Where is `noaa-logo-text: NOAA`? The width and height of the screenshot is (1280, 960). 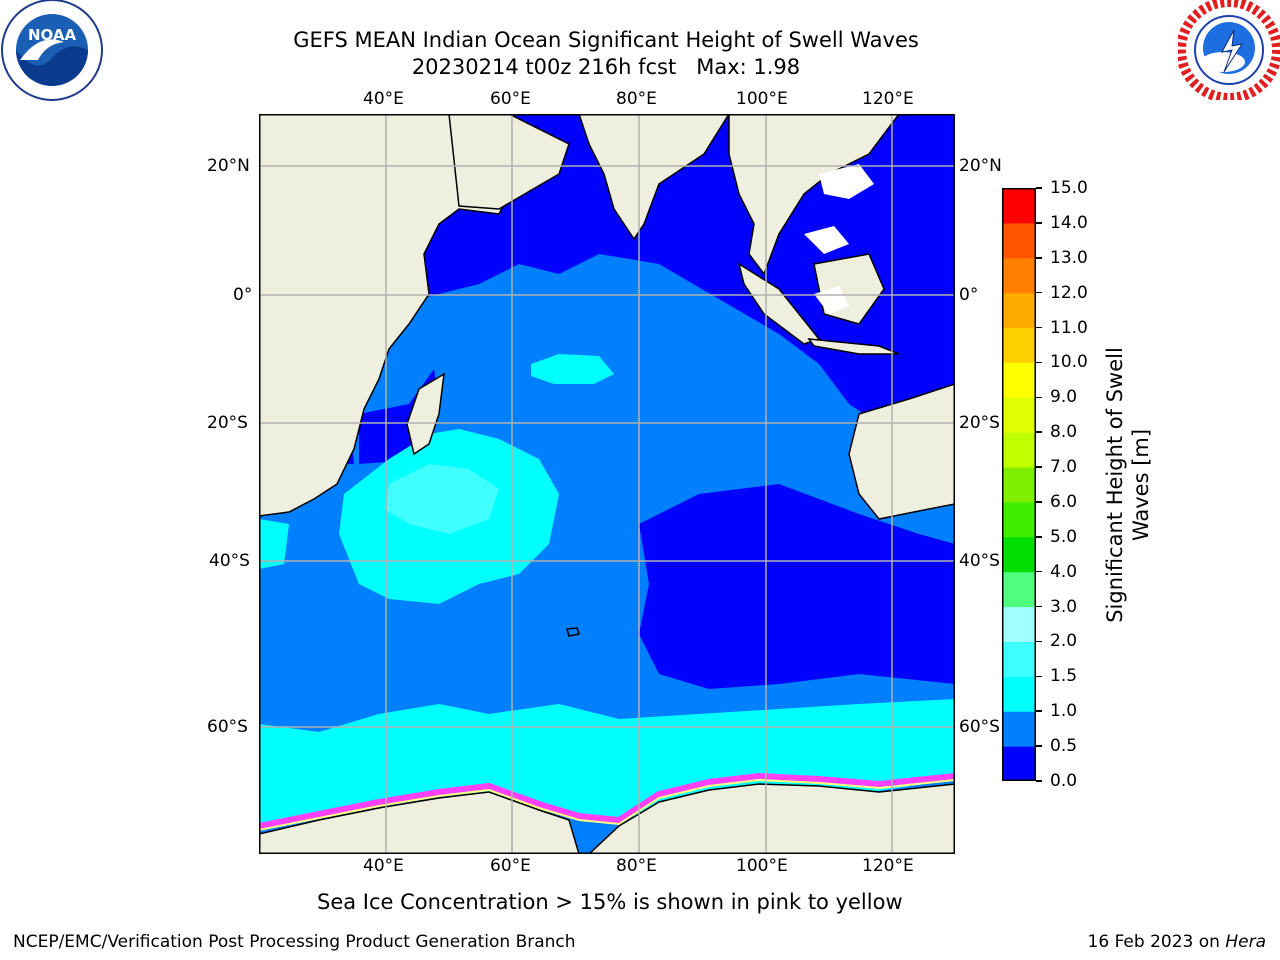
noaa-logo-text: NOAA is located at coordinates (52, 35).